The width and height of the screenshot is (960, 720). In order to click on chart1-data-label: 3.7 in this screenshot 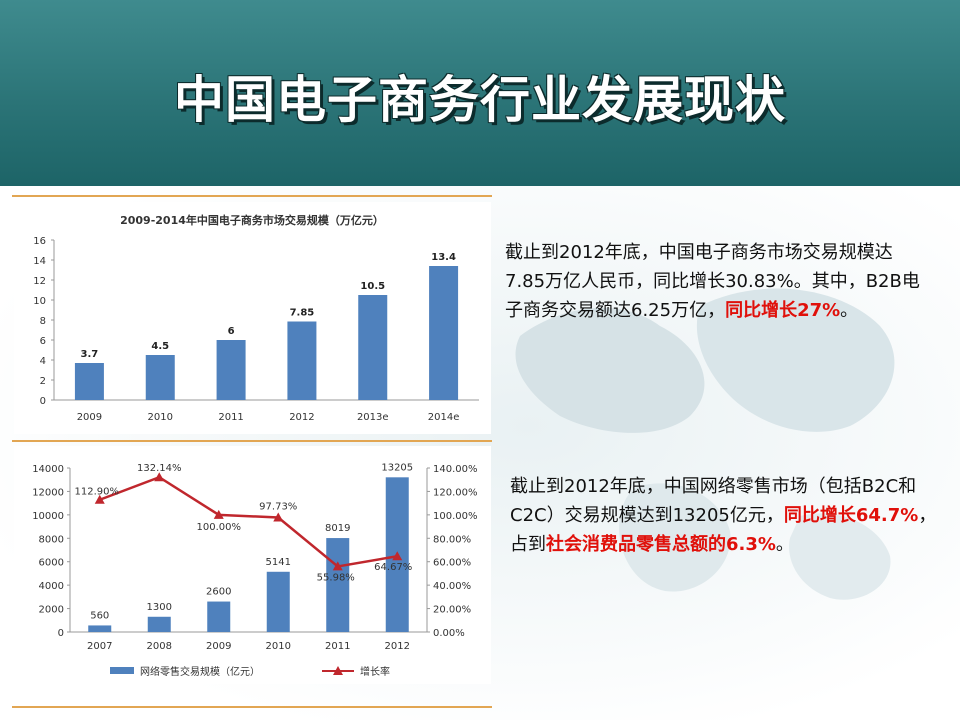, I will do `click(90, 354)`.